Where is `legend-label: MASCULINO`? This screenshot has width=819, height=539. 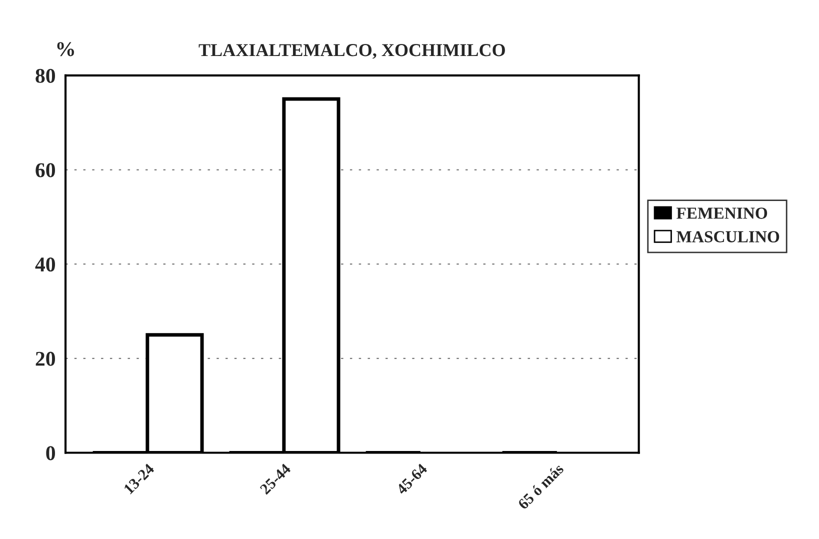 legend-label: MASCULINO is located at coordinates (728, 236).